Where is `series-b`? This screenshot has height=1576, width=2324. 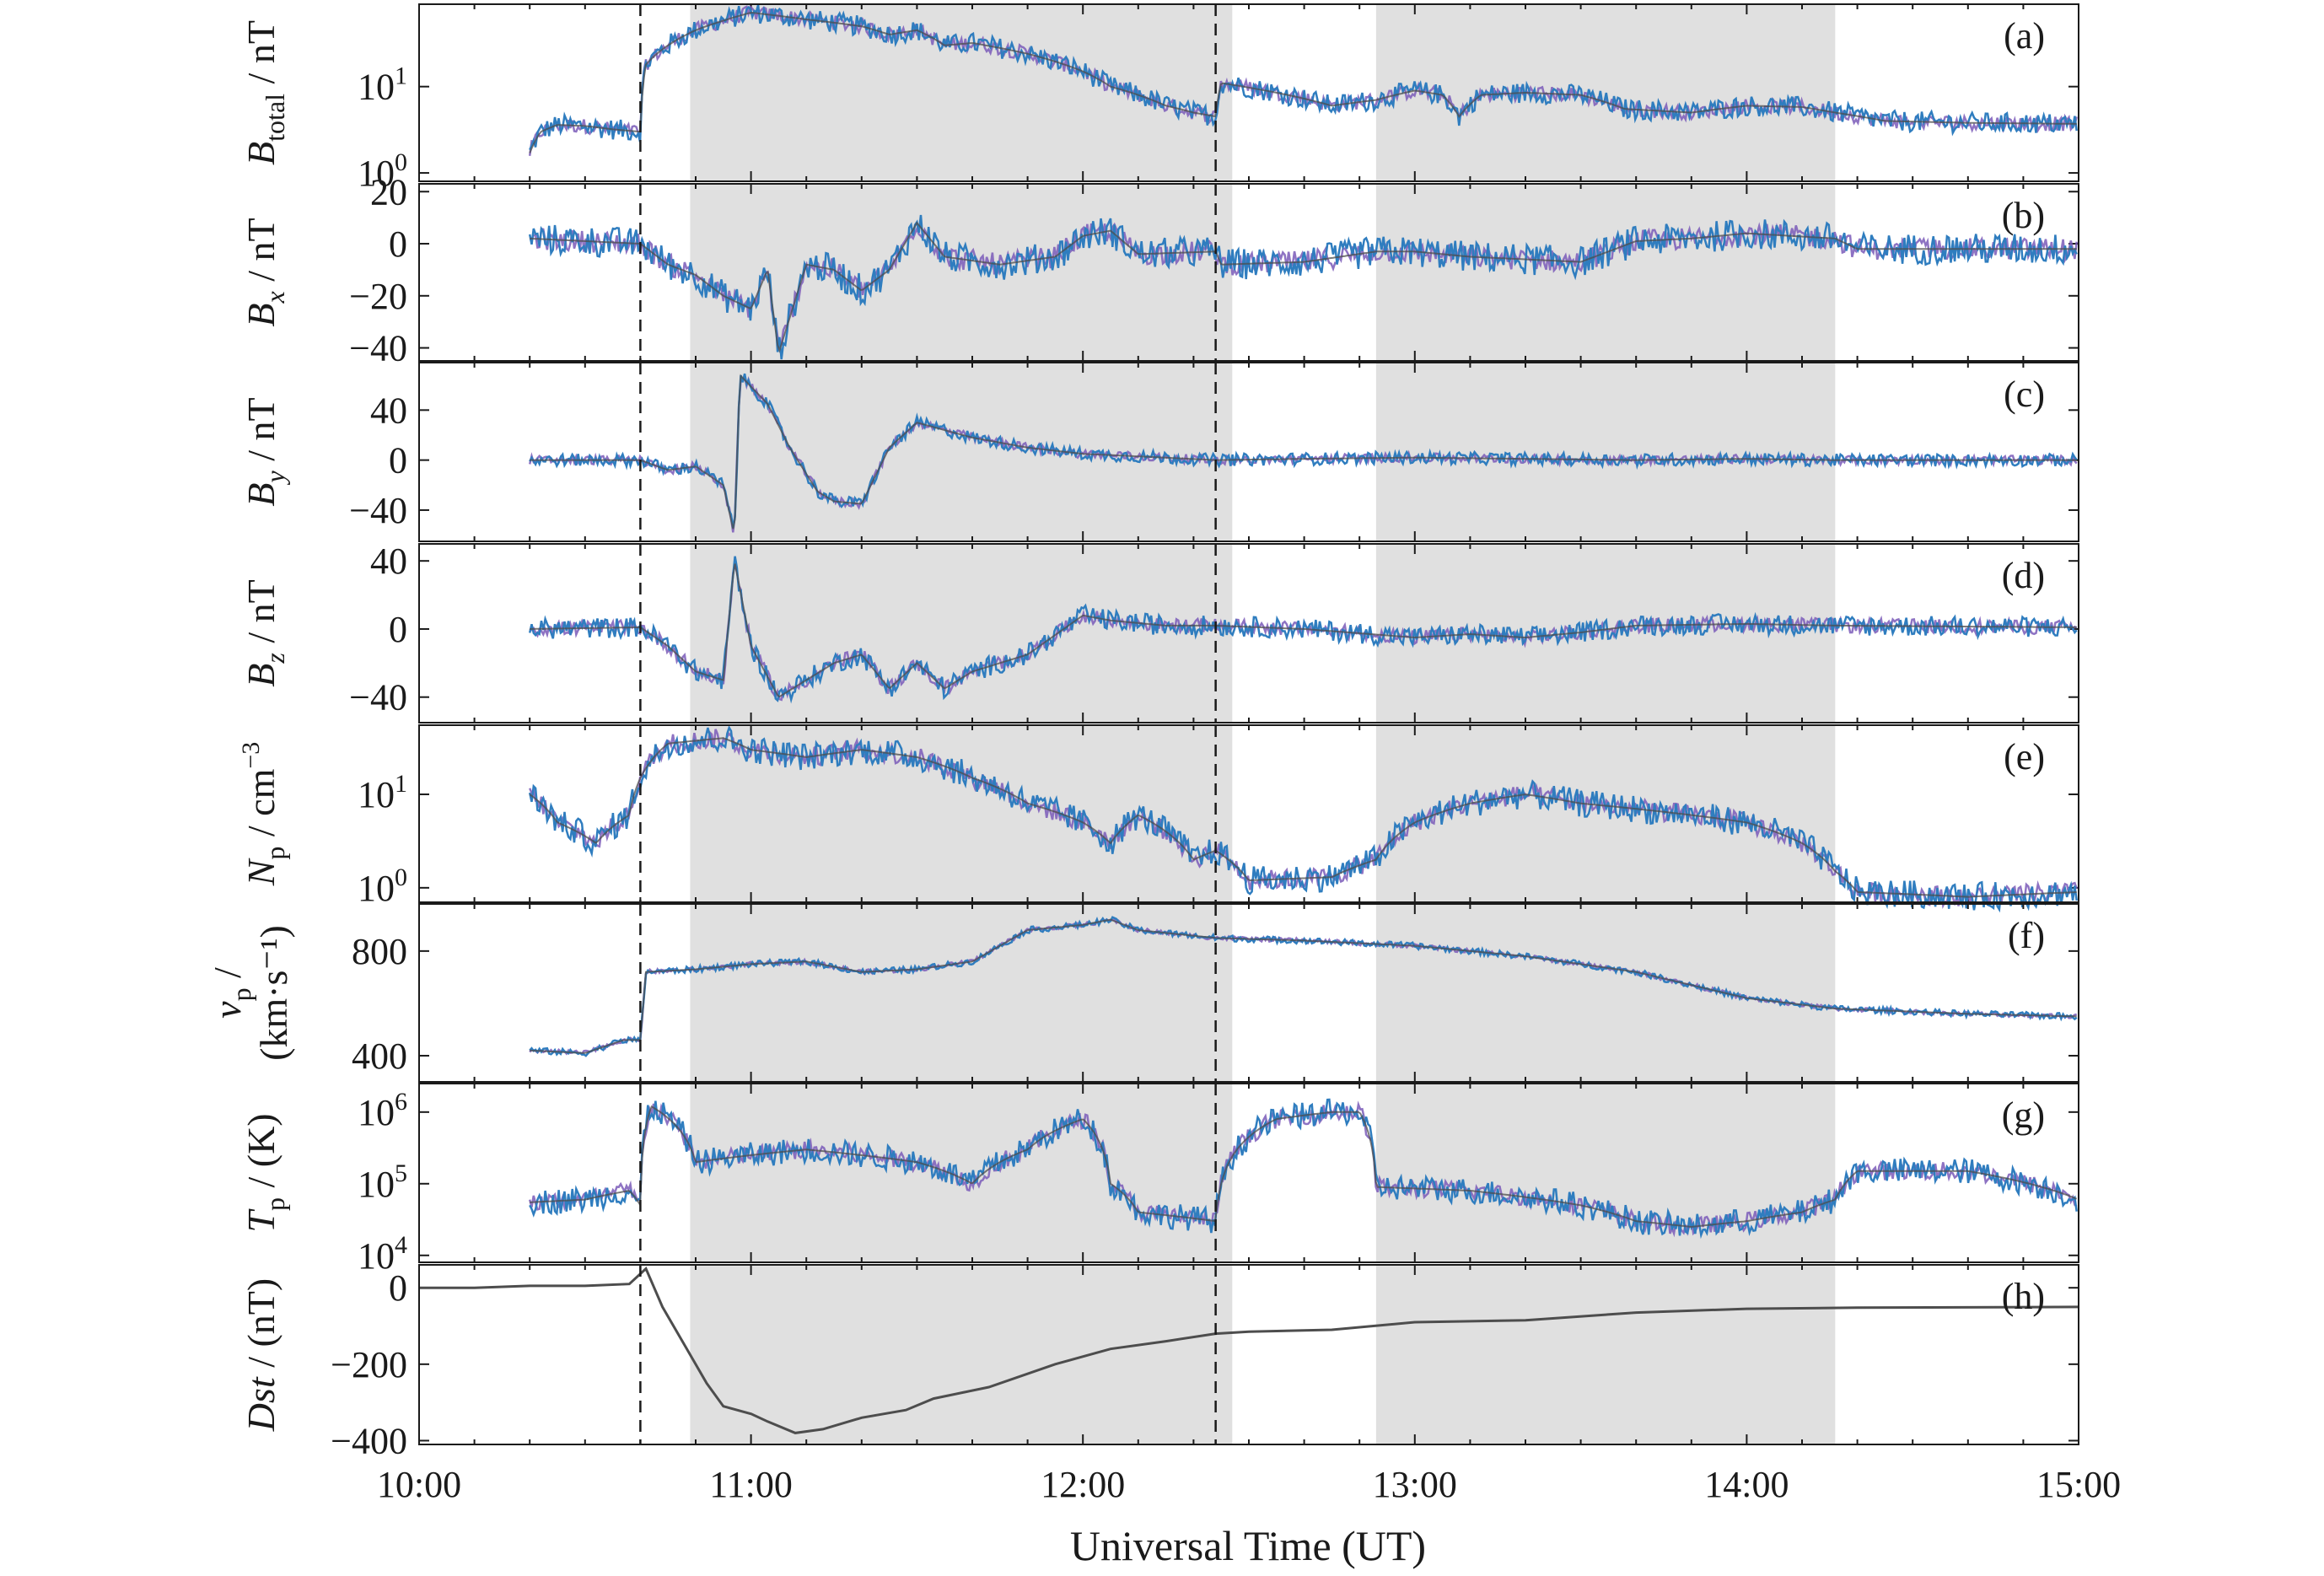 series-b is located at coordinates (1303, 287).